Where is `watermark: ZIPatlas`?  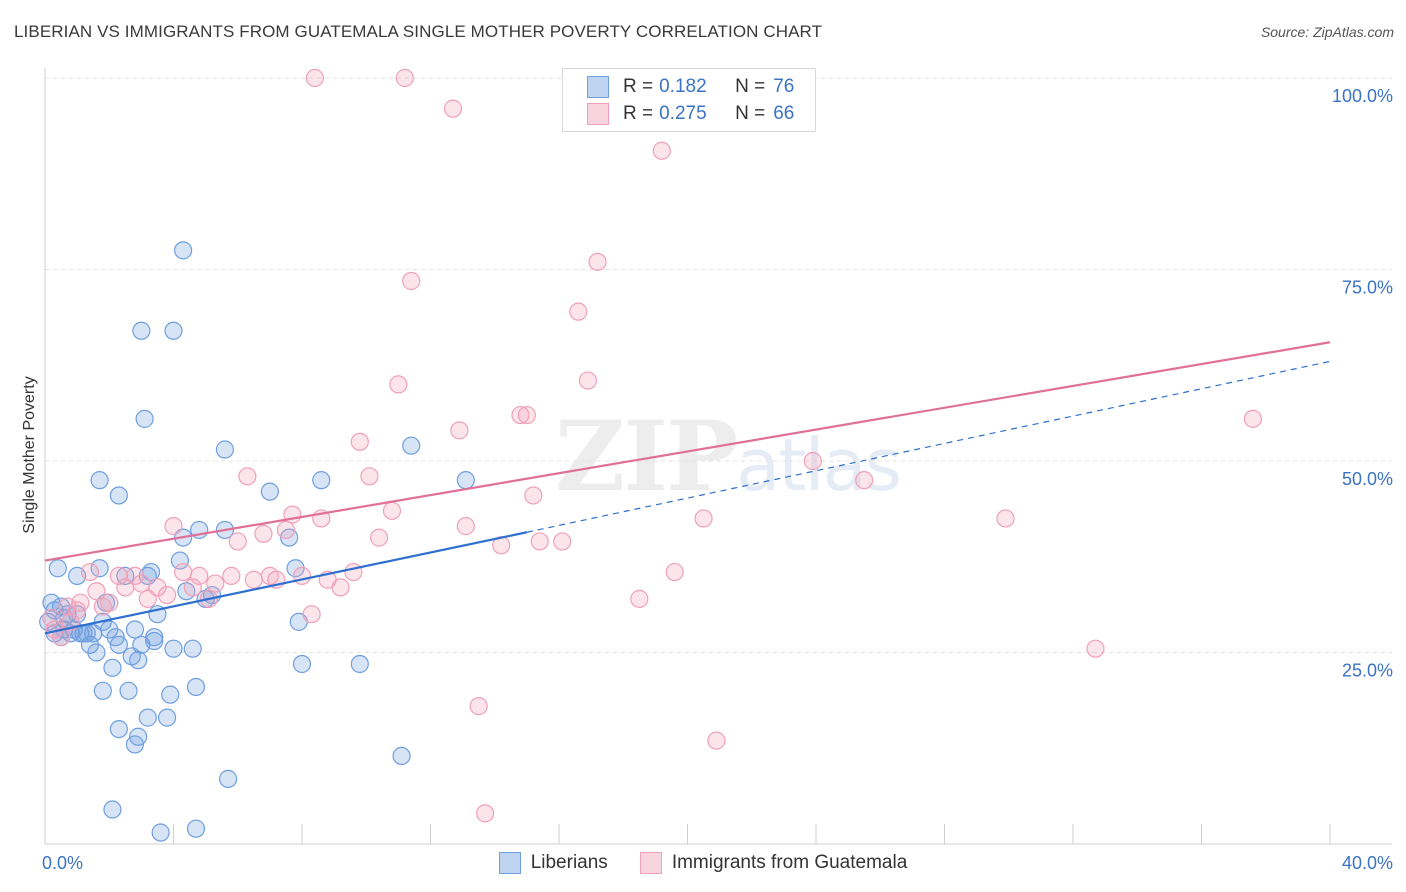
watermark: ZIPatlas is located at coordinates (728, 456).